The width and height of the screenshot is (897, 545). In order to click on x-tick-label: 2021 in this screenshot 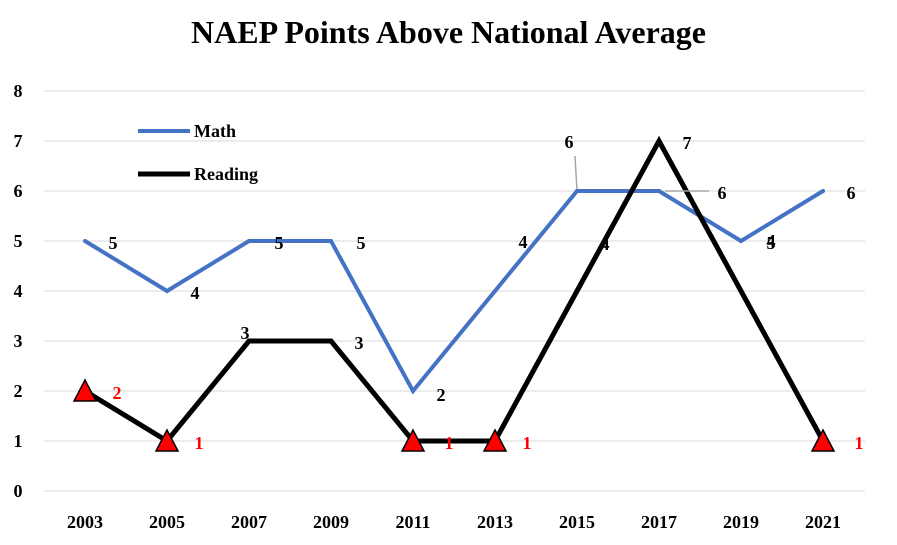, I will do `click(823, 522)`.